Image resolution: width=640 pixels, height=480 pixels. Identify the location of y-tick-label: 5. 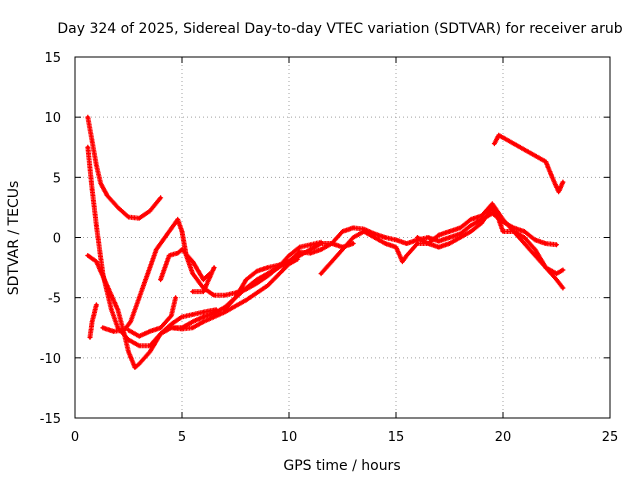
(57, 178).